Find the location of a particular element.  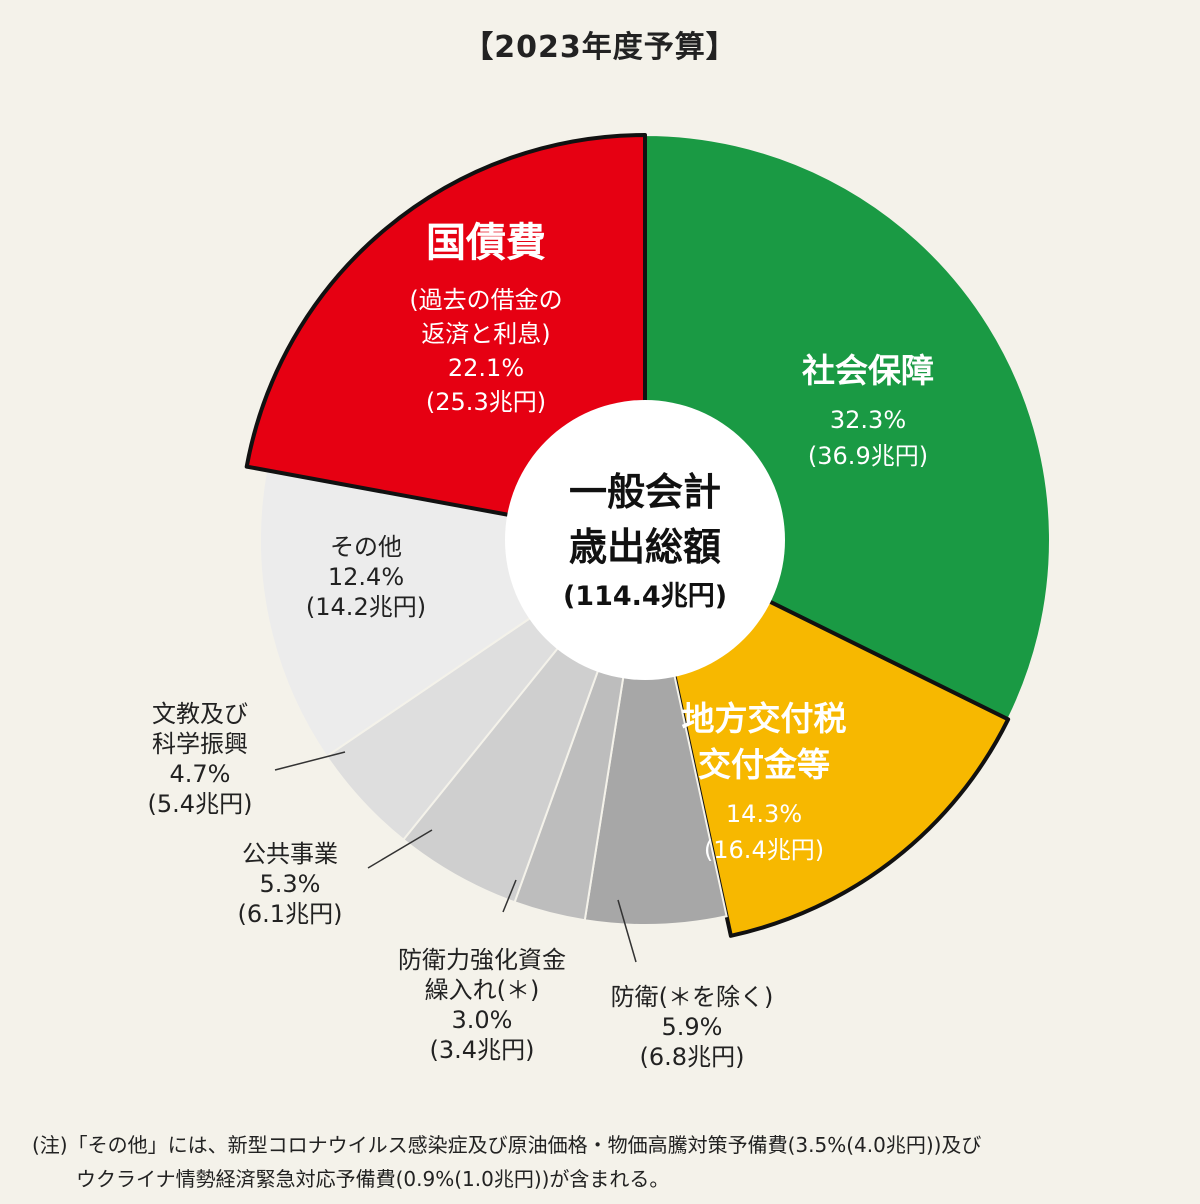

label-percent-local: 14.3% is located at coordinates (764, 814).